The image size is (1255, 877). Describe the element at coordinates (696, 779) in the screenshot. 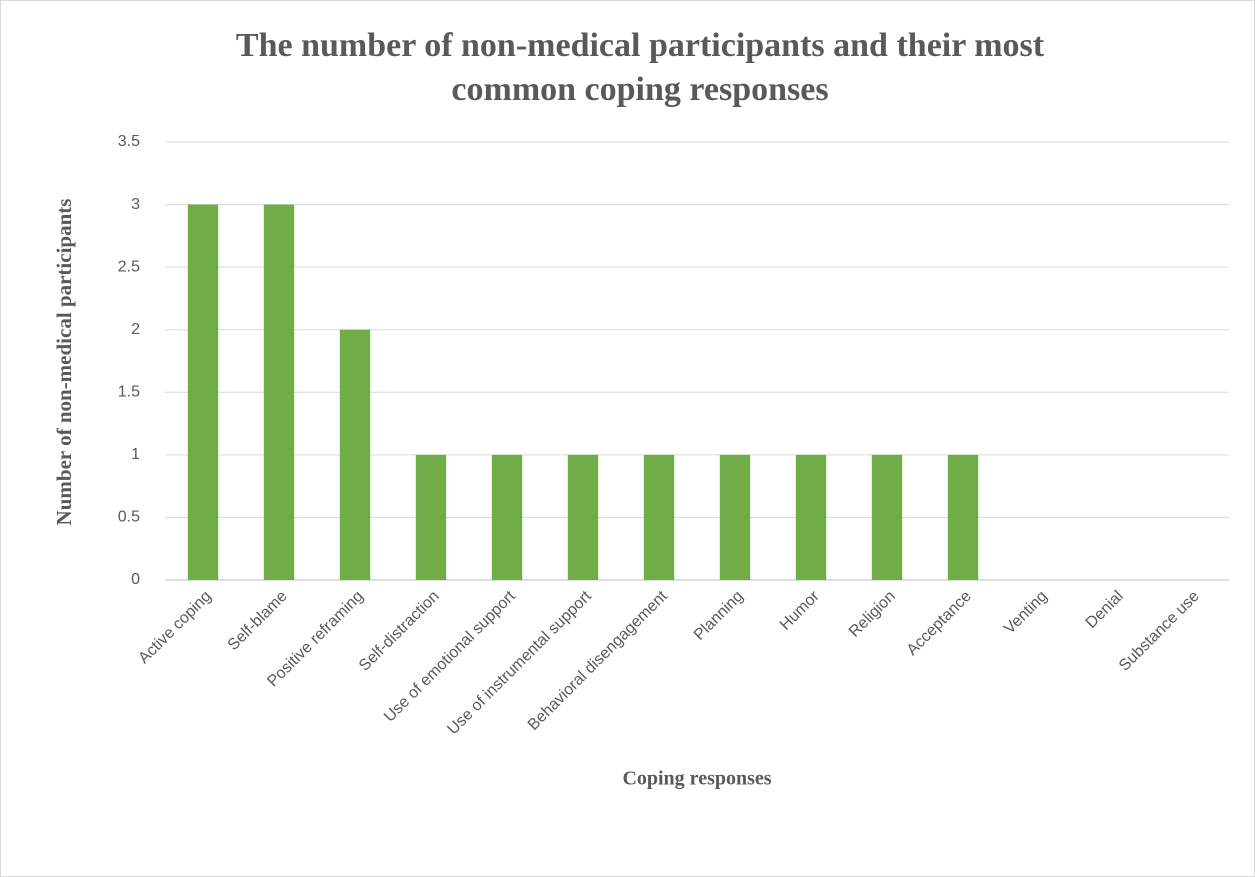

I see `x-axis-title: Coping responses` at that location.